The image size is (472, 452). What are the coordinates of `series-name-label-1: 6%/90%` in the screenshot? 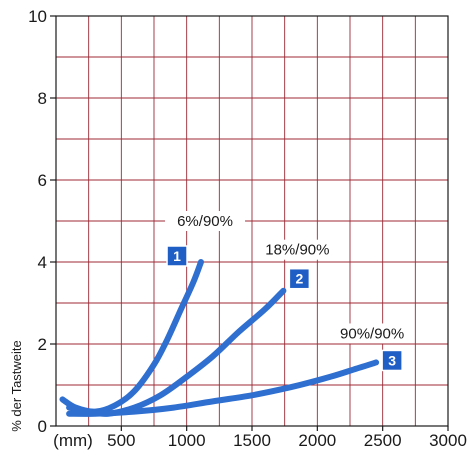 It's located at (205, 221).